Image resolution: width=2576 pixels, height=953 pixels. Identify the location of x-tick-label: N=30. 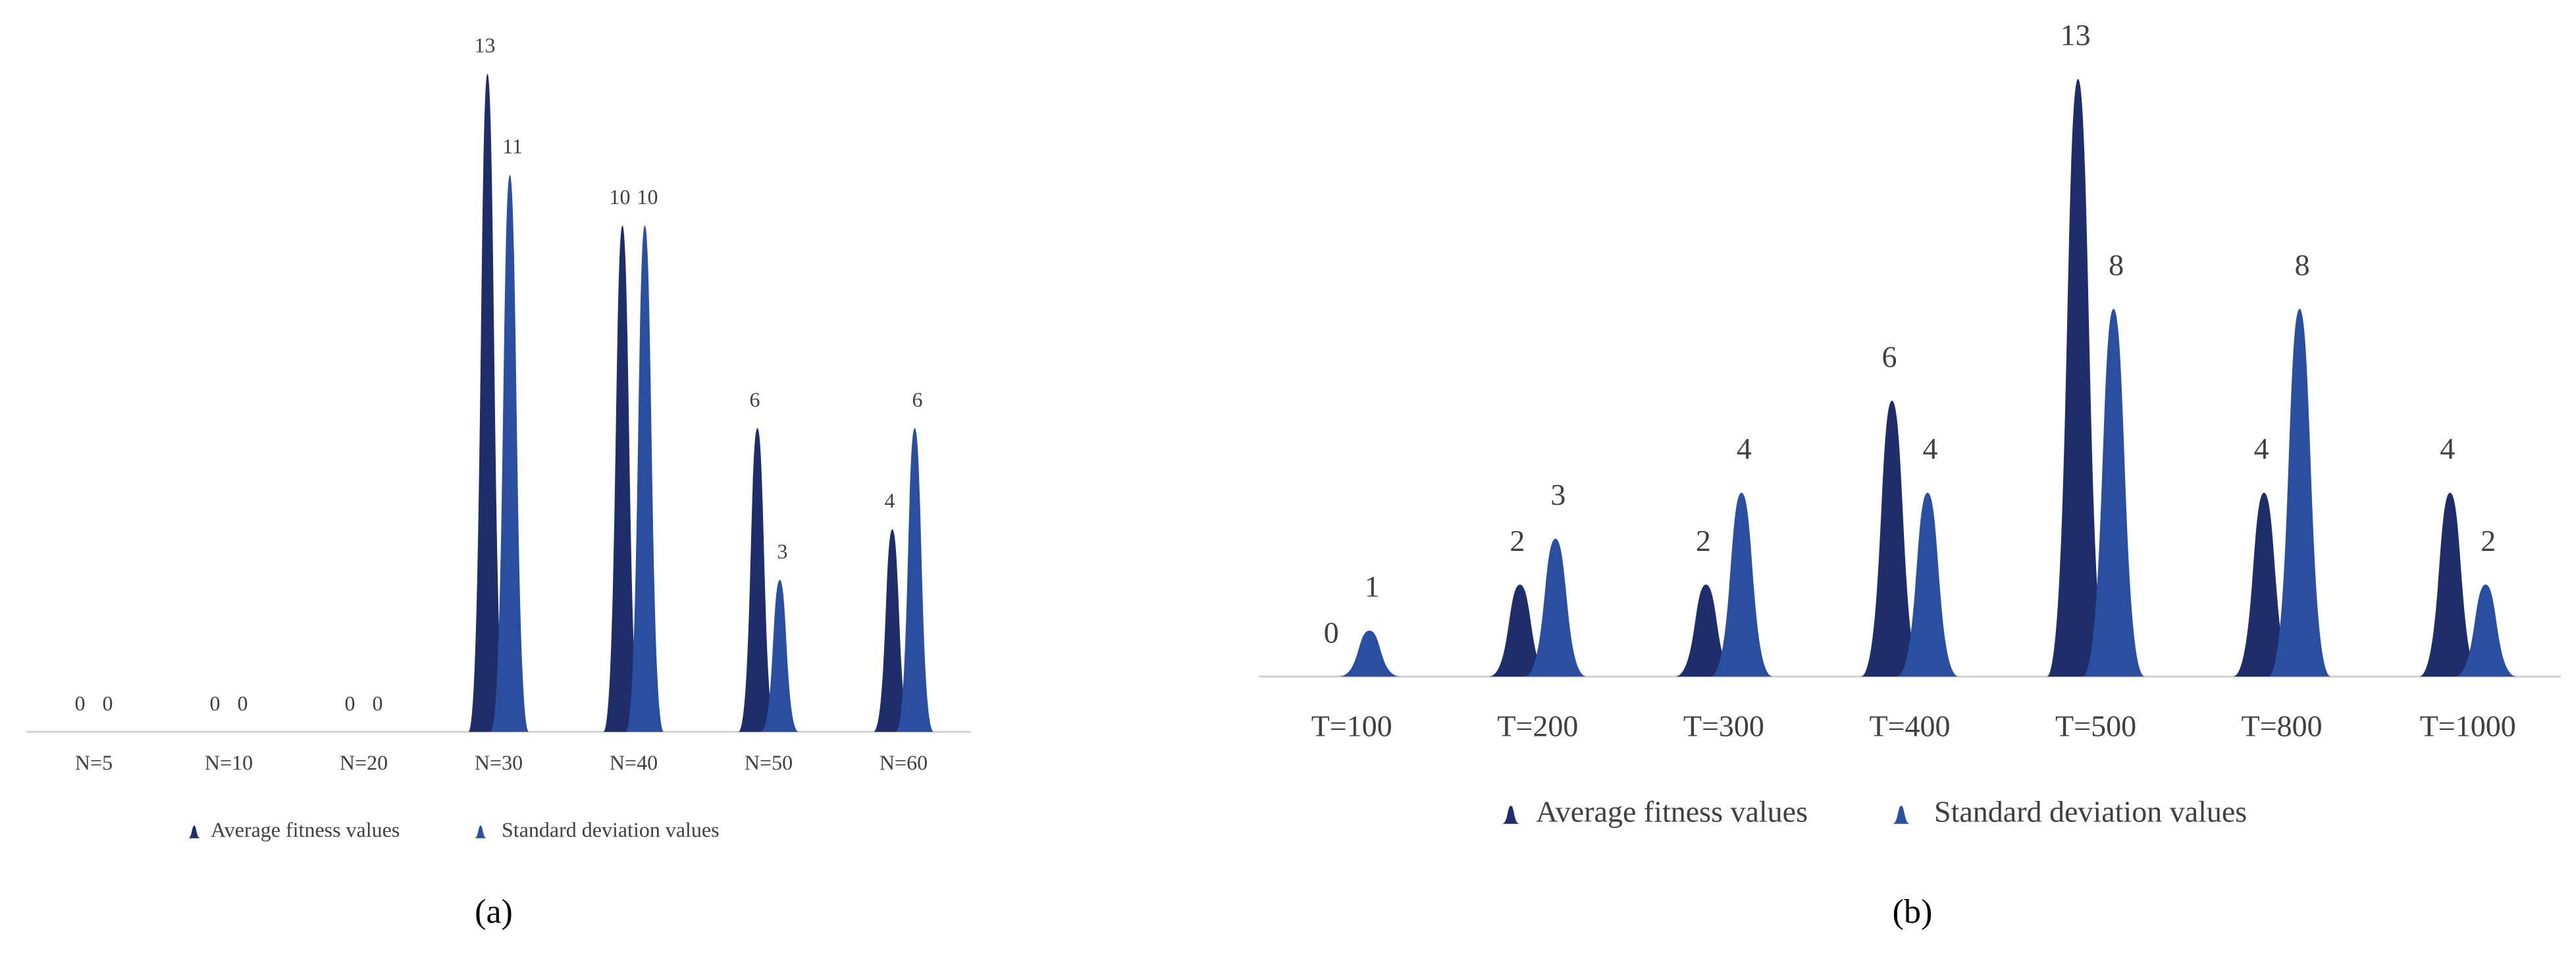
(499, 762).